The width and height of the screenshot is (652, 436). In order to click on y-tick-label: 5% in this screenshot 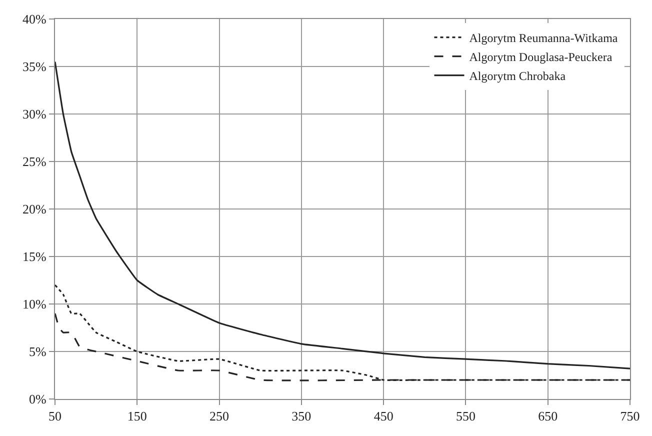, I will do `click(38, 352)`.